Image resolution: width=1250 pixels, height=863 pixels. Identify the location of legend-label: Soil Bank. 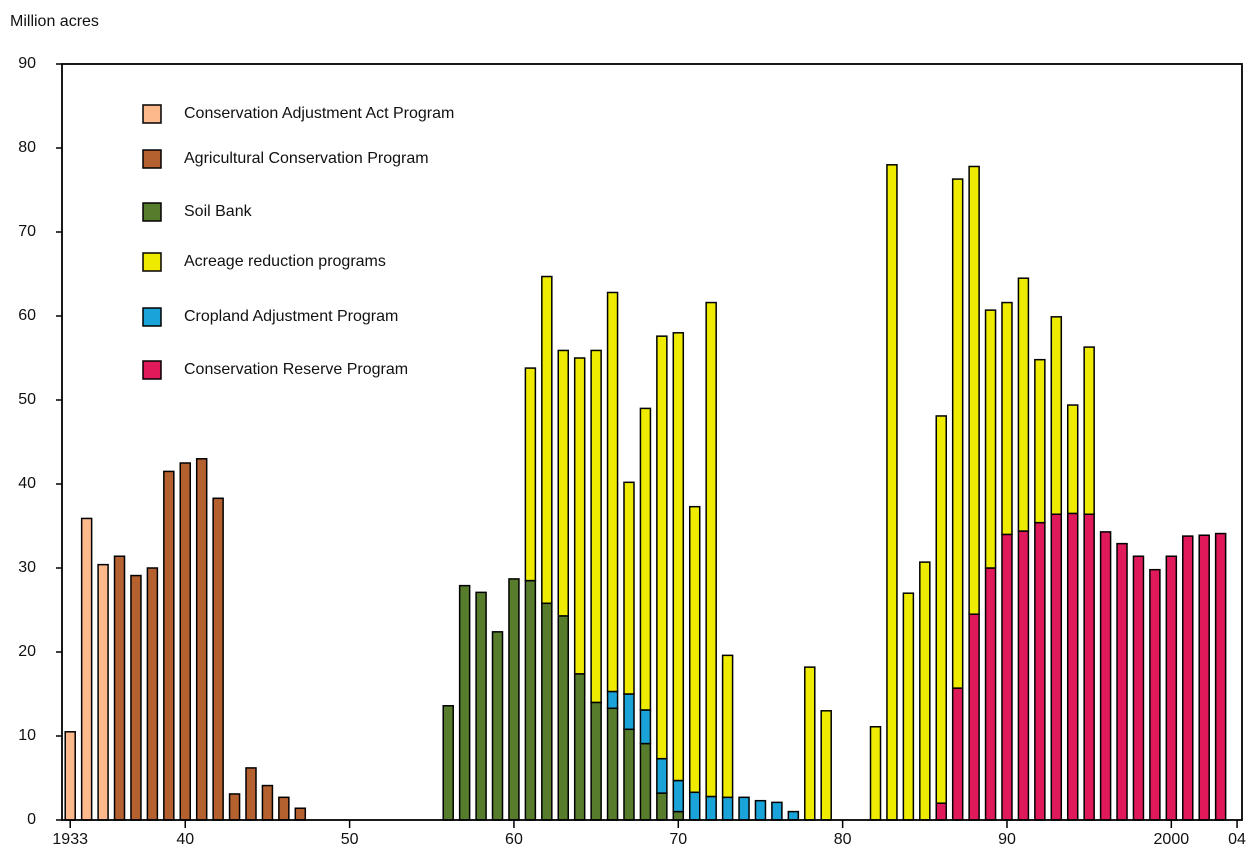
(218, 211).